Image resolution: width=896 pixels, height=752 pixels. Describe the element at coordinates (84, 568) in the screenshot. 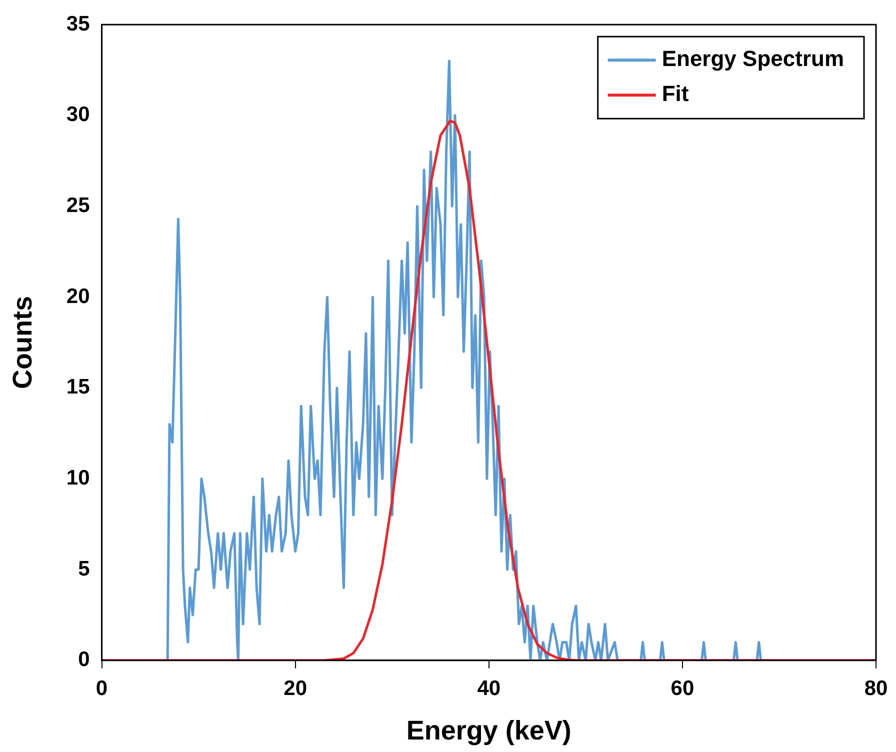

I see `y-tick-label: 5` at that location.